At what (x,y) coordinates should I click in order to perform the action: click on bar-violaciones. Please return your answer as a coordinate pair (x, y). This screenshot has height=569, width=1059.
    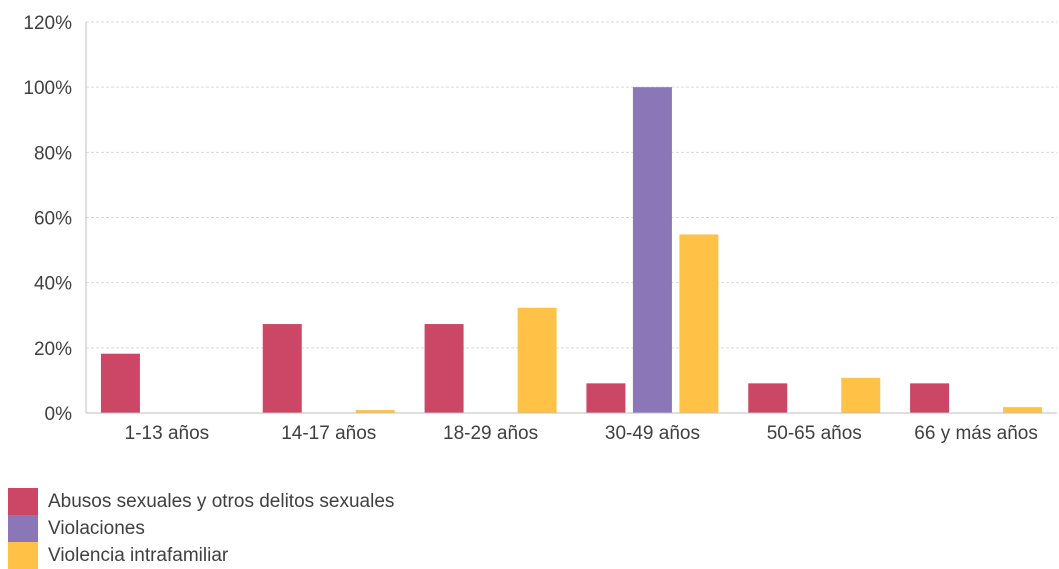
    Looking at the image, I should click on (652, 250).